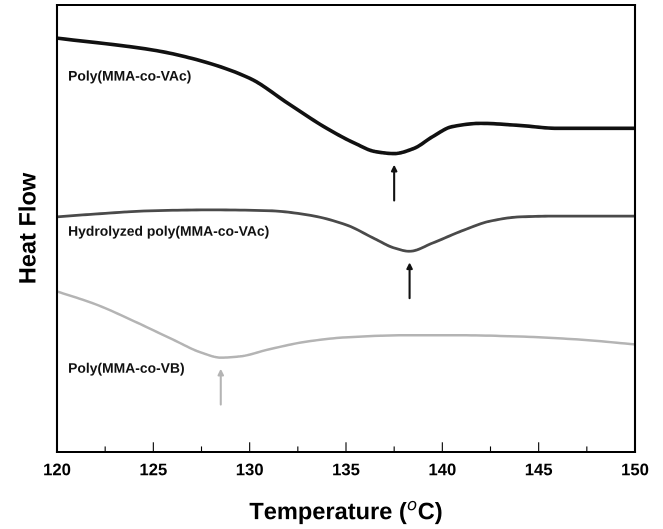 The image size is (663, 529). Describe the element at coordinates (130, 77) in the screenshot. I see `series-label: Poly(MMA-co-VAc)` at that location.